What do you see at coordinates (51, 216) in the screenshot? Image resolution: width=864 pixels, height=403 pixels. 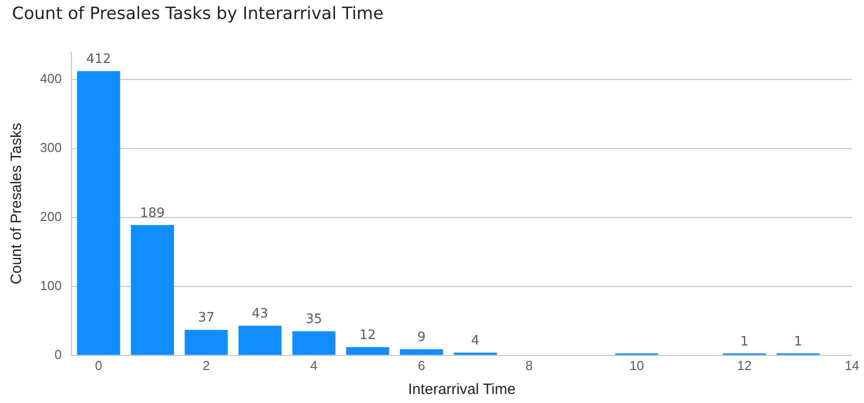 I see `y-tick-label: 200` at bounding box center [51, 216].